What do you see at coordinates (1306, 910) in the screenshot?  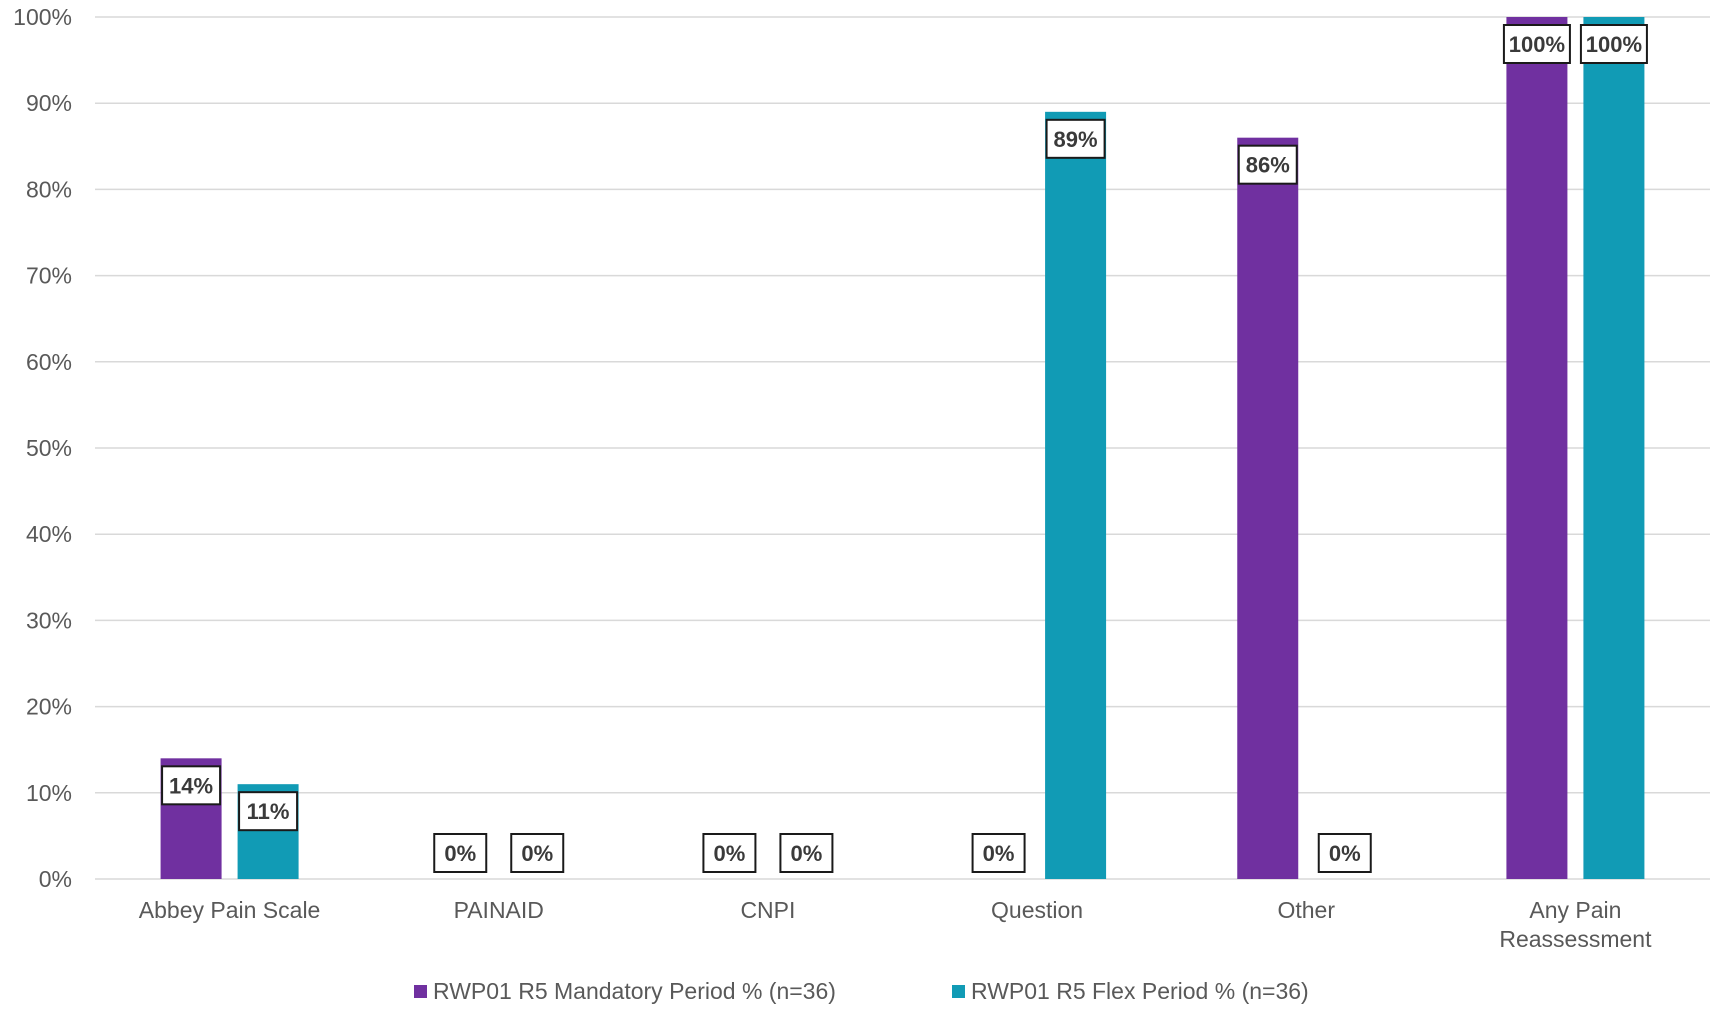 I see `x-category-label: Other` at bounding box center [1306, 910].